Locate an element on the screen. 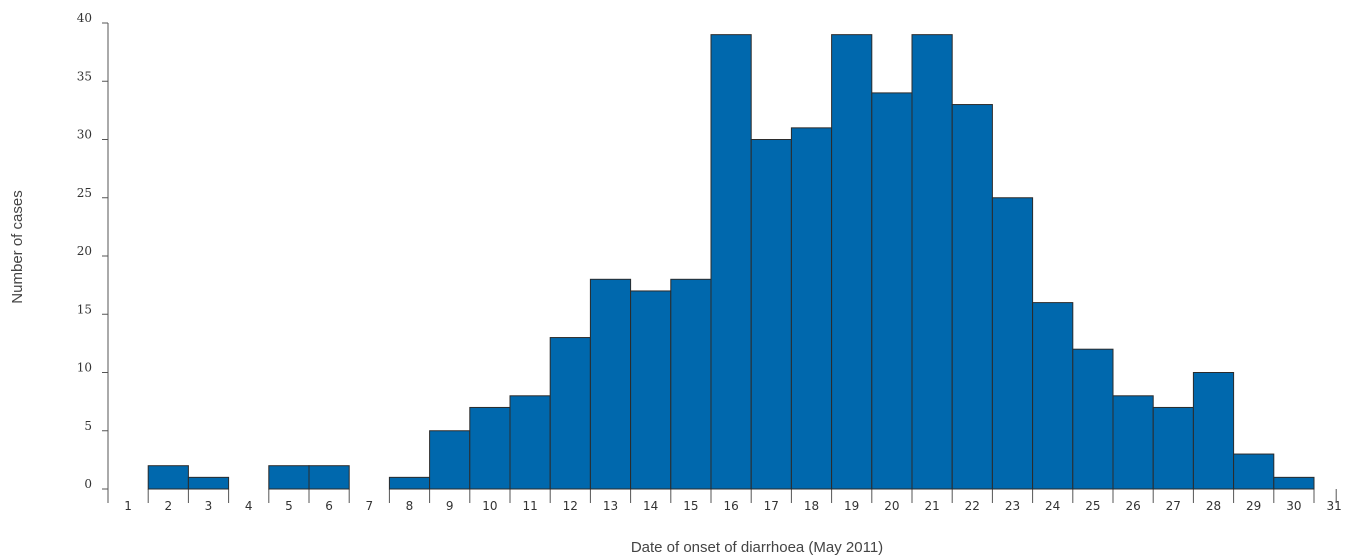 Image resolution: width=1352 pixels, height=559 pixels. x-tick-label: 18 is located at coordinates (811, 506).